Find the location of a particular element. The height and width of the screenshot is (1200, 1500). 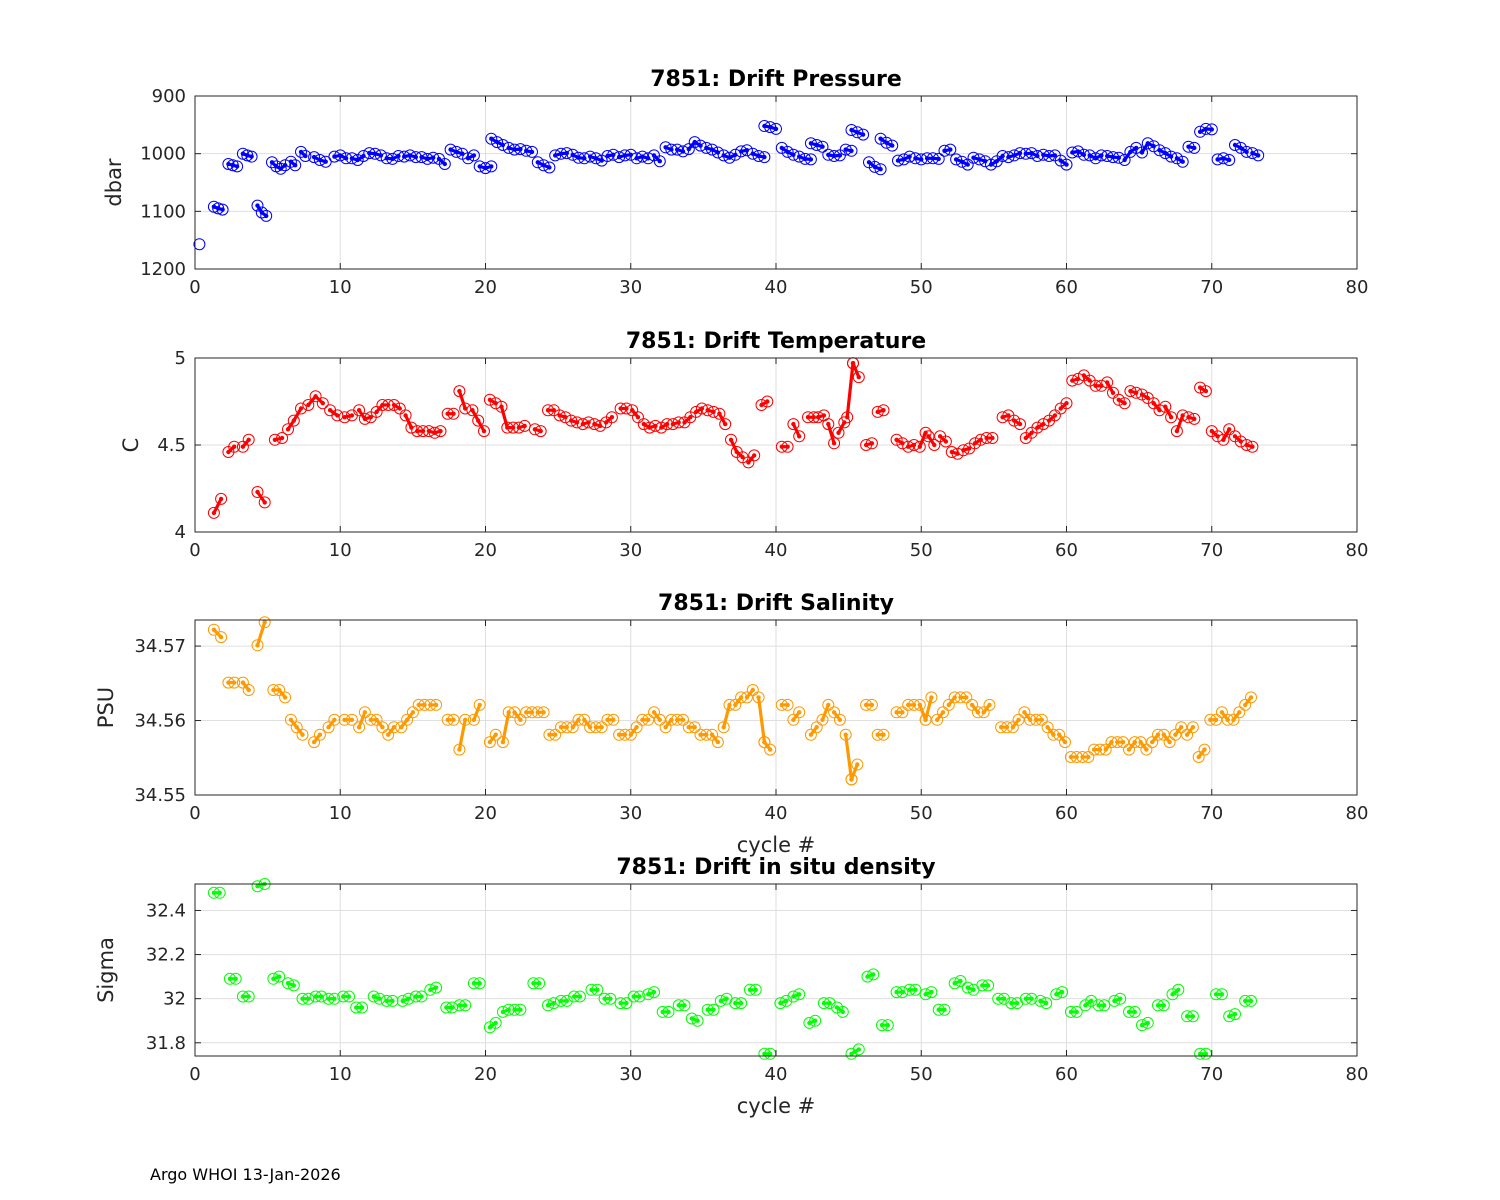

x-tick-label: 30 is located at coordinates (630, 287).